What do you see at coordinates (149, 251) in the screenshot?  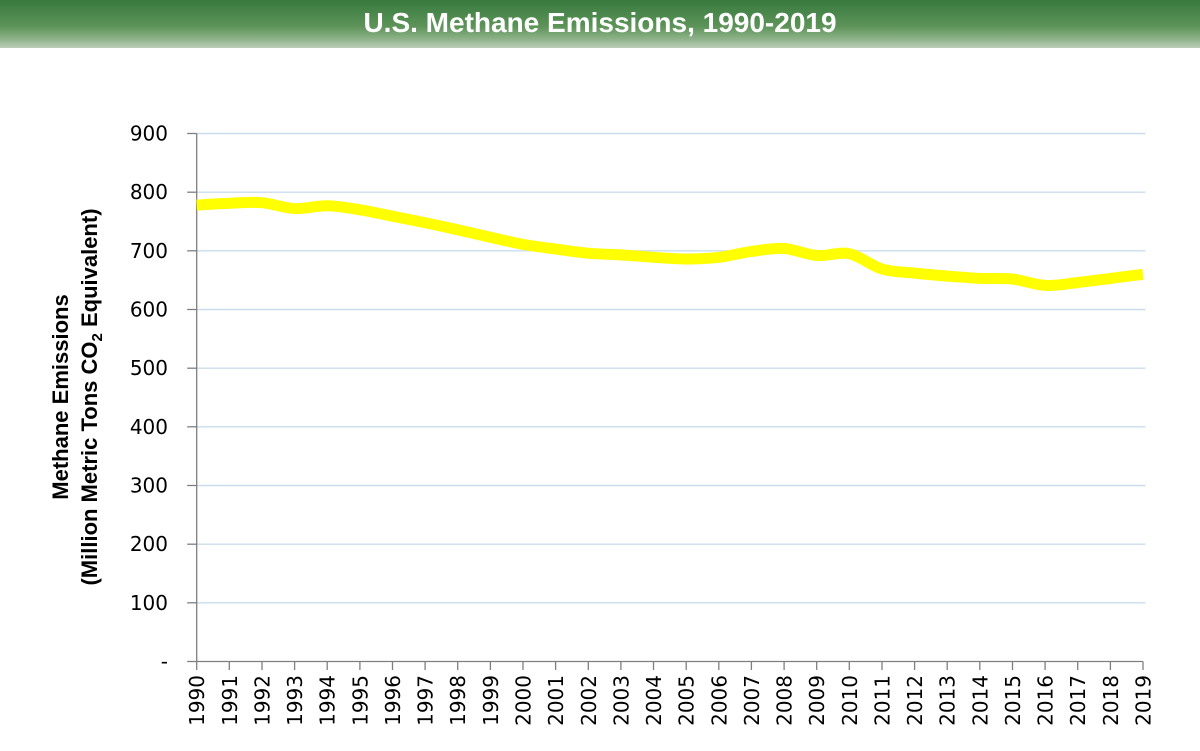 I see `y-tick-label: 700` at bounding box center [149, 251].